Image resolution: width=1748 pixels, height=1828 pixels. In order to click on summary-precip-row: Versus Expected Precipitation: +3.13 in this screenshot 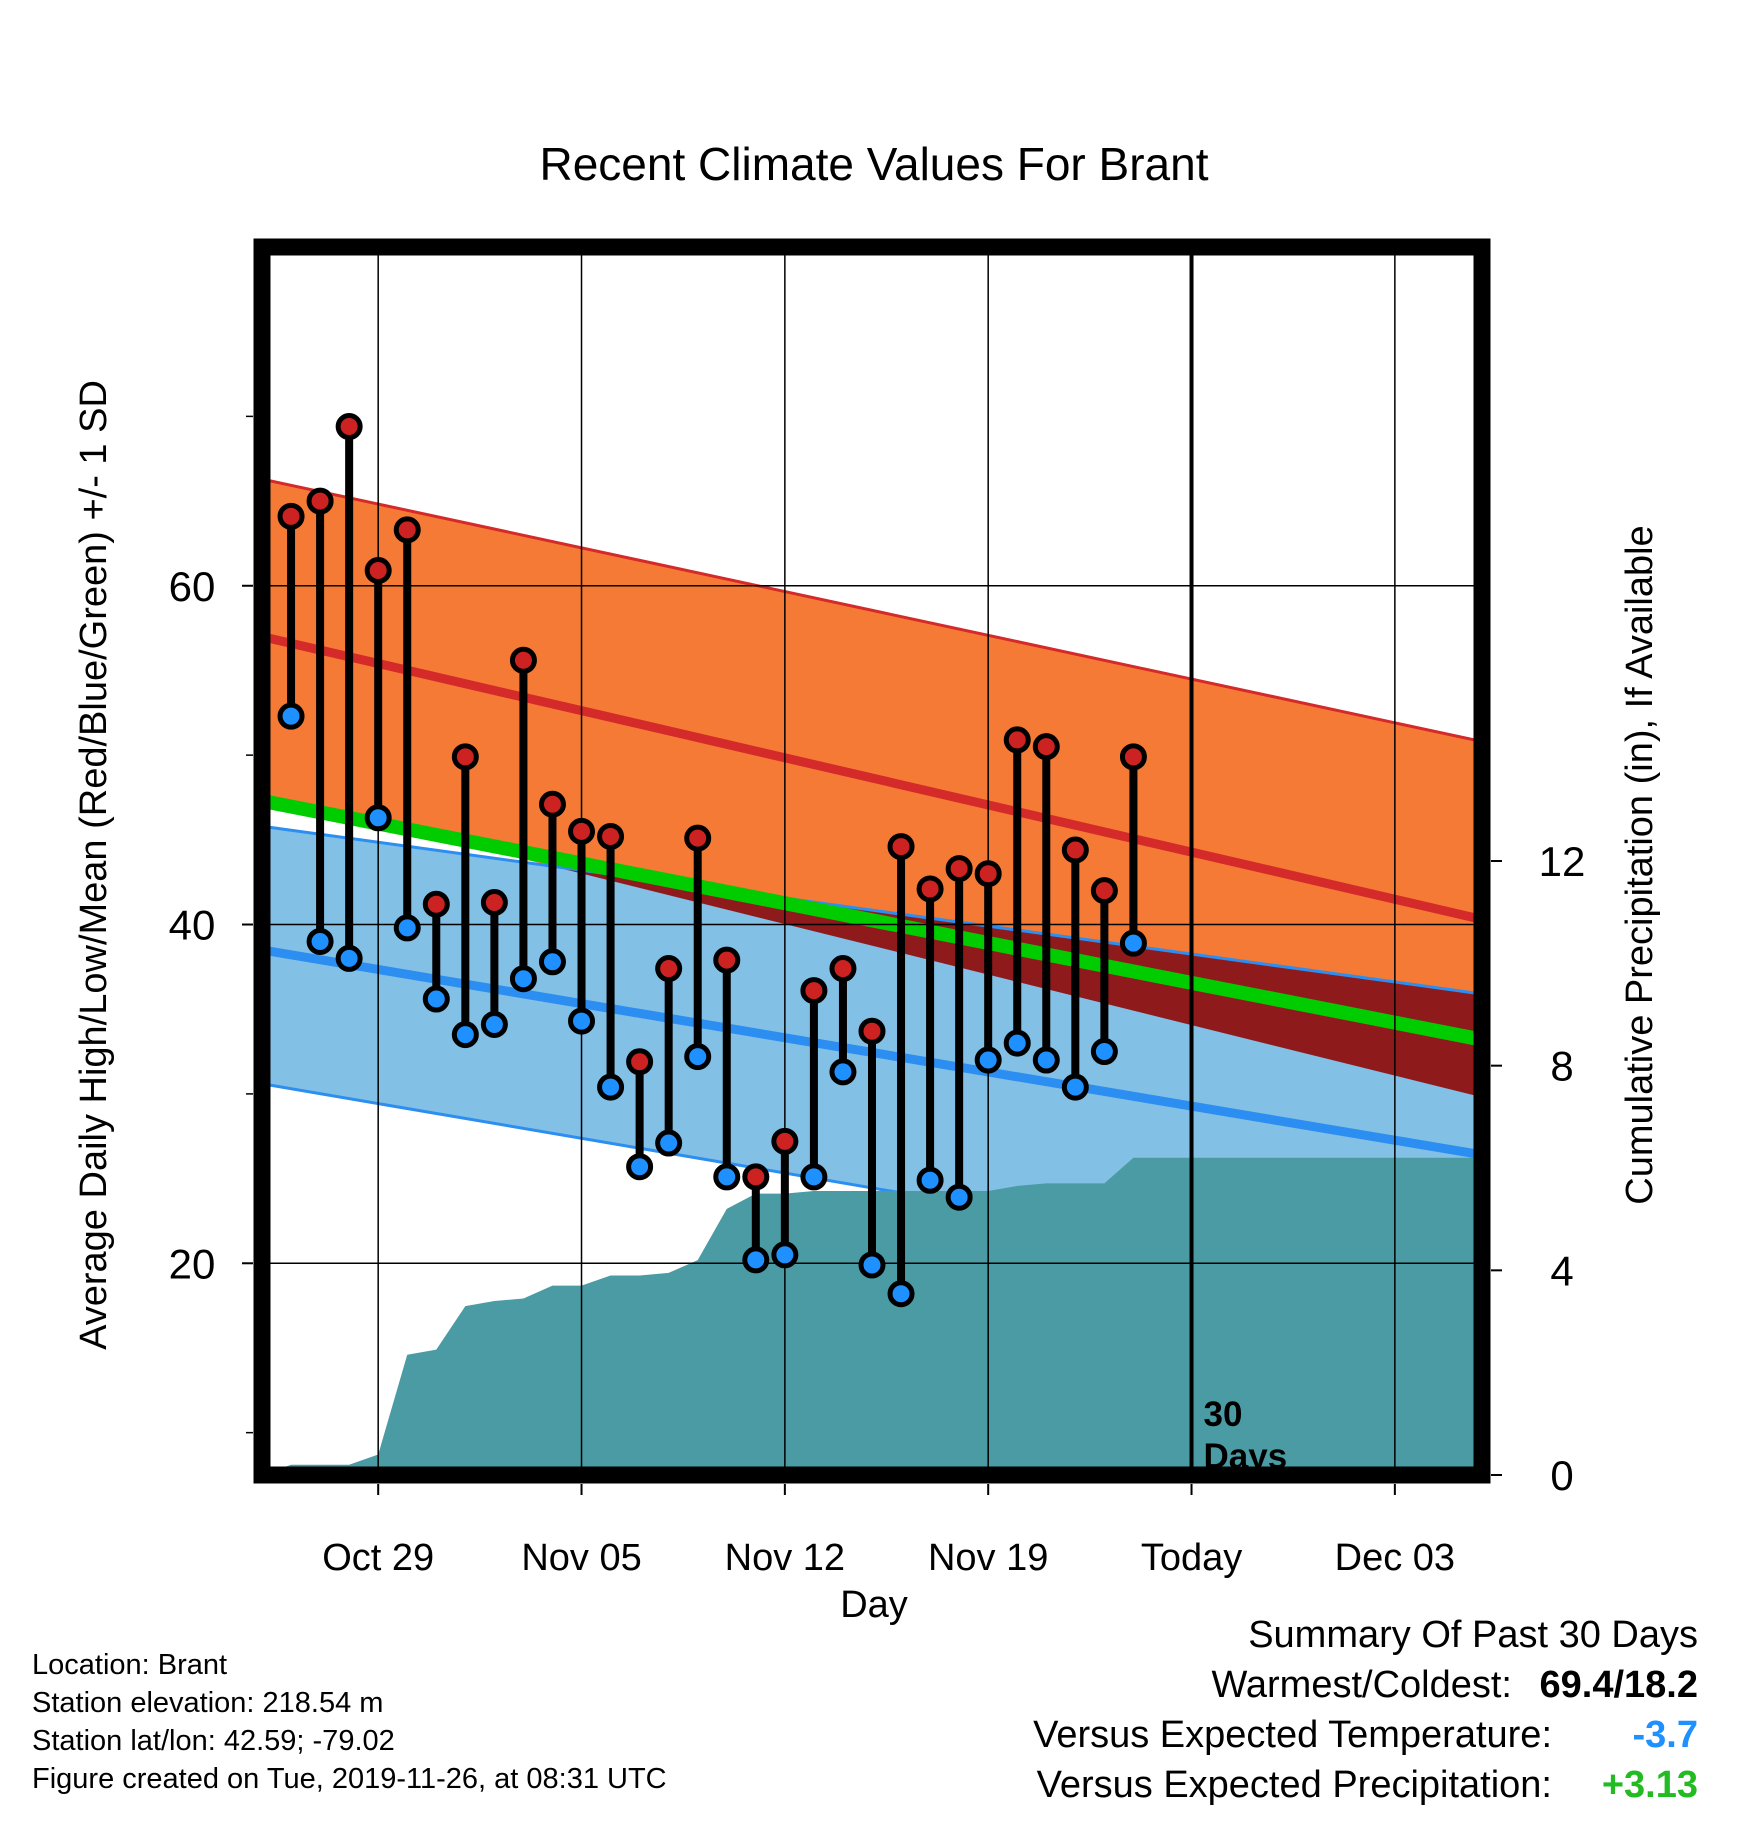, I will do `click(1365, 1785)`.